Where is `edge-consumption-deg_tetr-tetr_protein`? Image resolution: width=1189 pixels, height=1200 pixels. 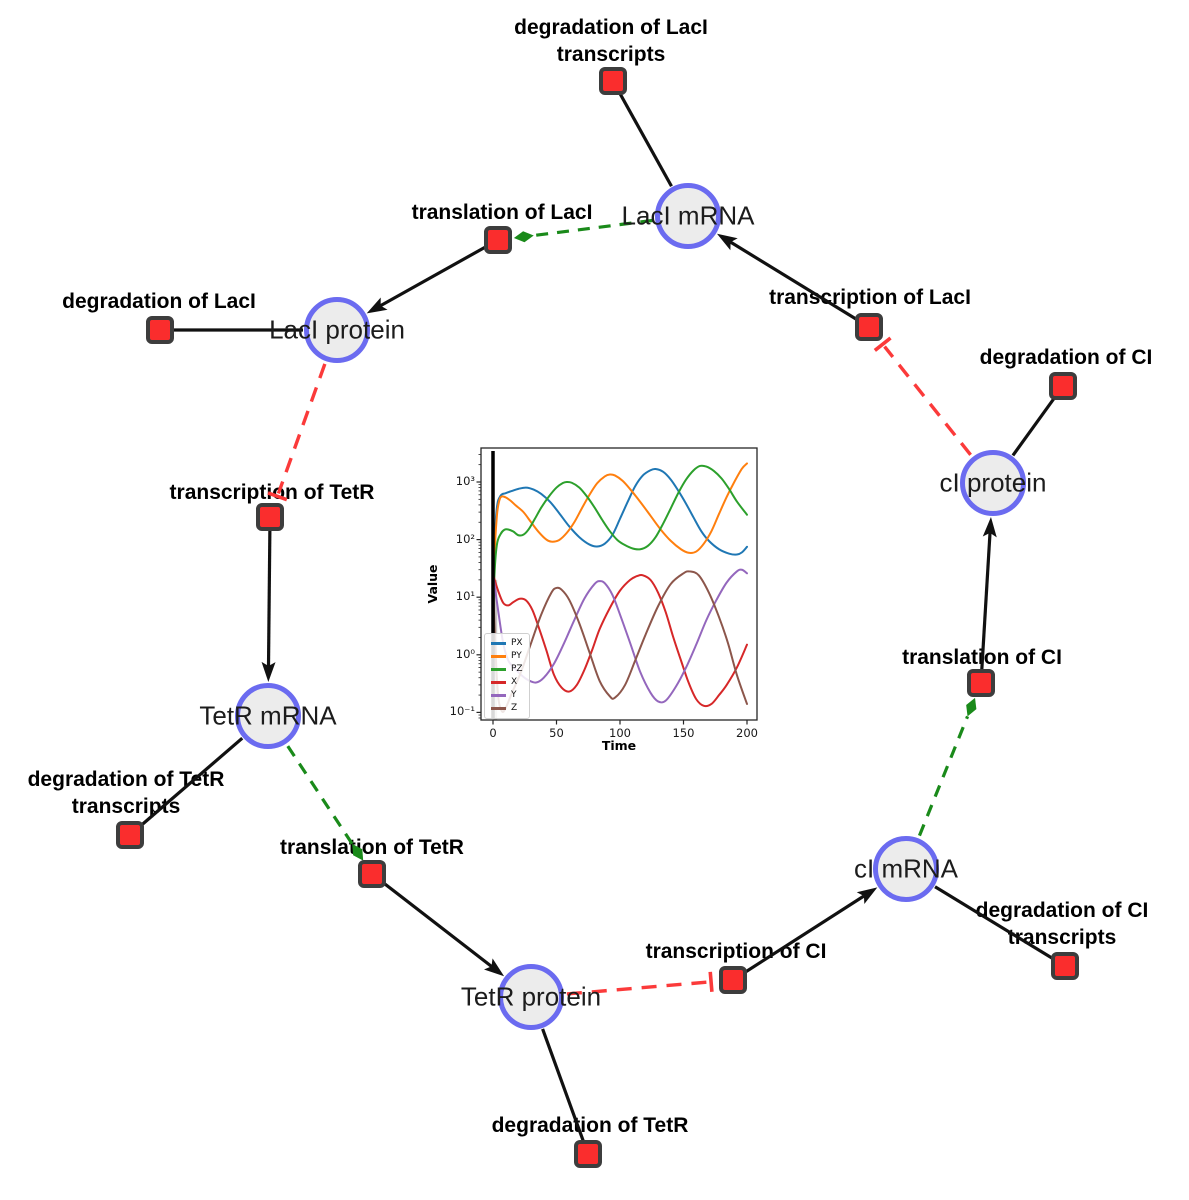 edge-consumption-deg_tetr-tetr_protein is located at coordinates (565, 1091).